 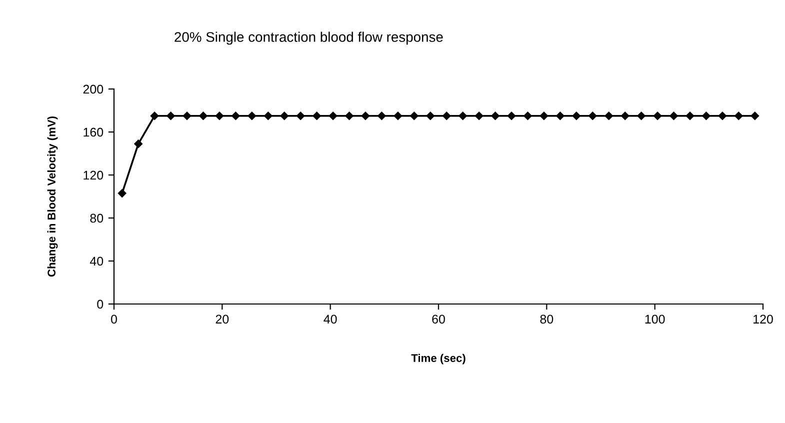 I want to click on x-tick-label: 0, so click(x=114, y=319).